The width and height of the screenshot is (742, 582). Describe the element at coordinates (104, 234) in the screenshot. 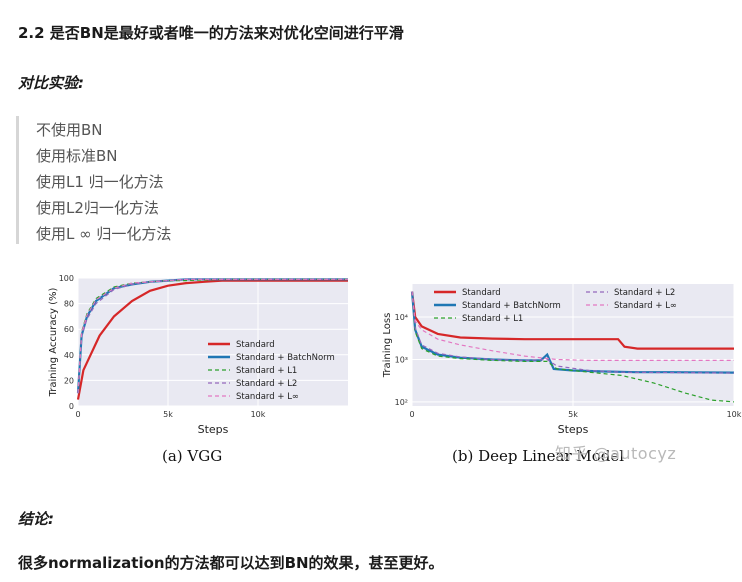

I see `experiment-item: 使用L ∞ 归一化方法` at that location.